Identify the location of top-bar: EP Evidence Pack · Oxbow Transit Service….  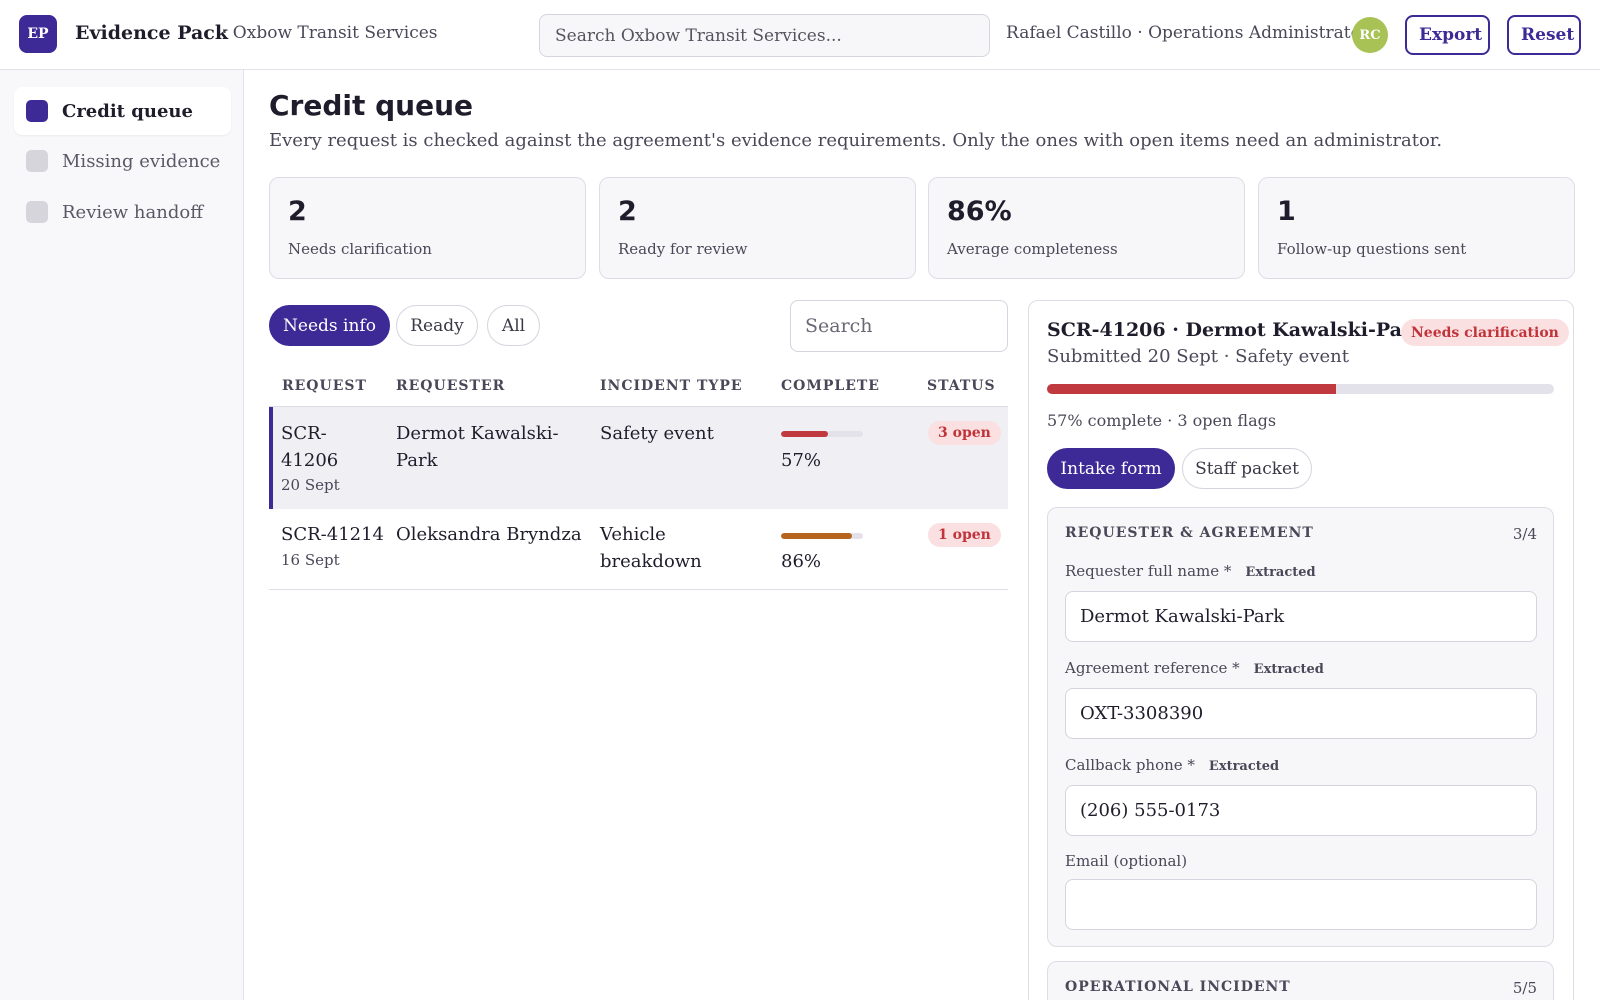
(800, 35).